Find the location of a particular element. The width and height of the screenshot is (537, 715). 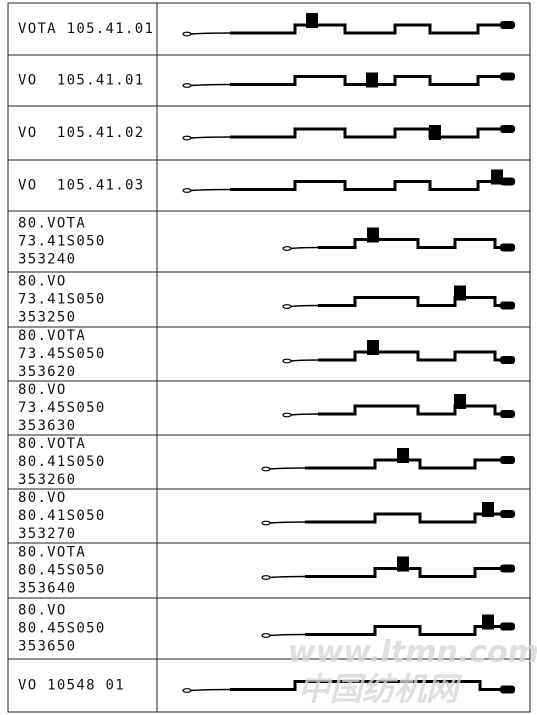

row-label: 353640 is located at coordinates (47, 589).